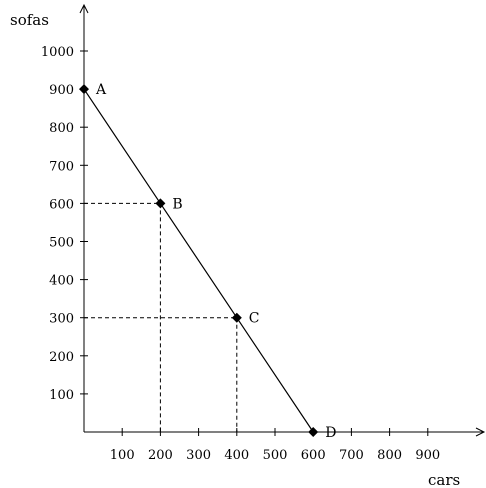 The width and height of the screenshot is (486, 488). Describe the element at coordinates (122, 455) in the screenshot. I see `x-tick-label: 100` at that location.